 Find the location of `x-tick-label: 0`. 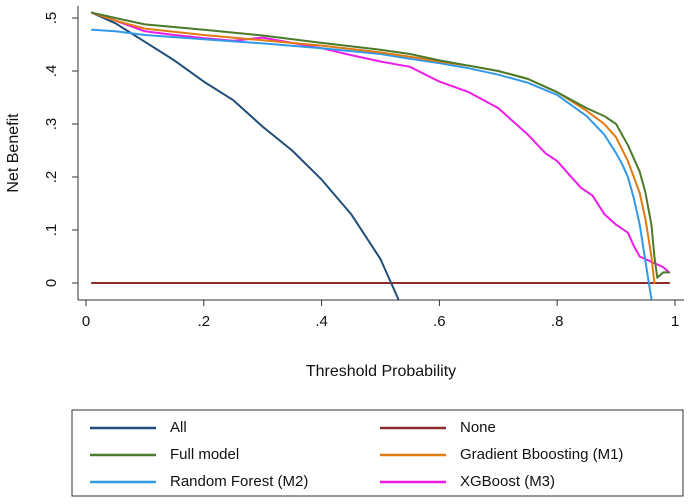

x-tick-label: 0 is located at coordinates (86, 321).